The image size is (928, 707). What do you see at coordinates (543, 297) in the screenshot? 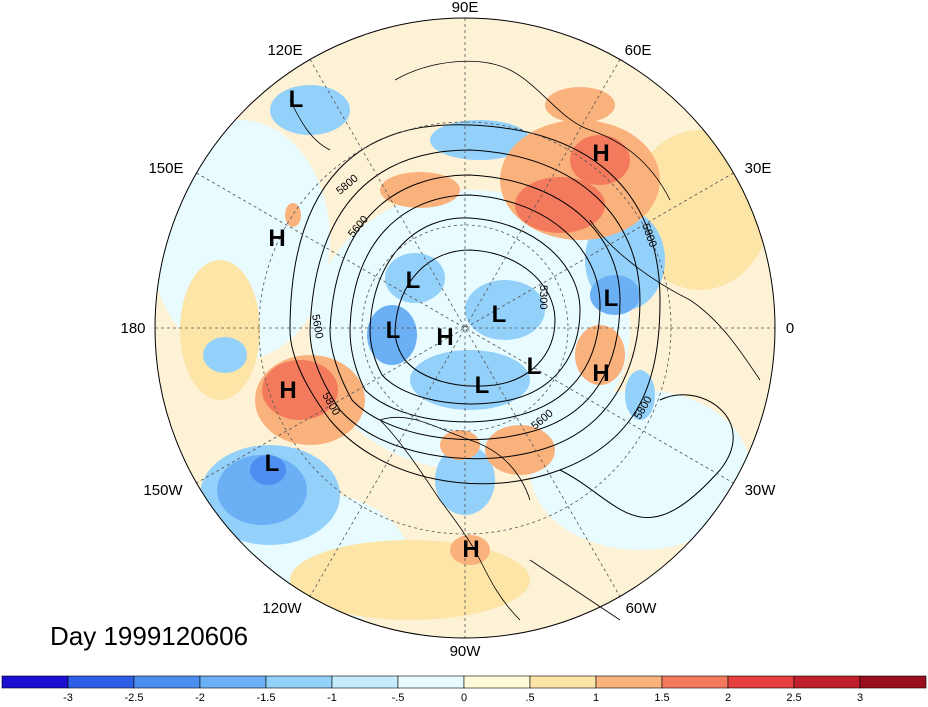
I see `contour-label: 5300` at bounding box center [543, 297].